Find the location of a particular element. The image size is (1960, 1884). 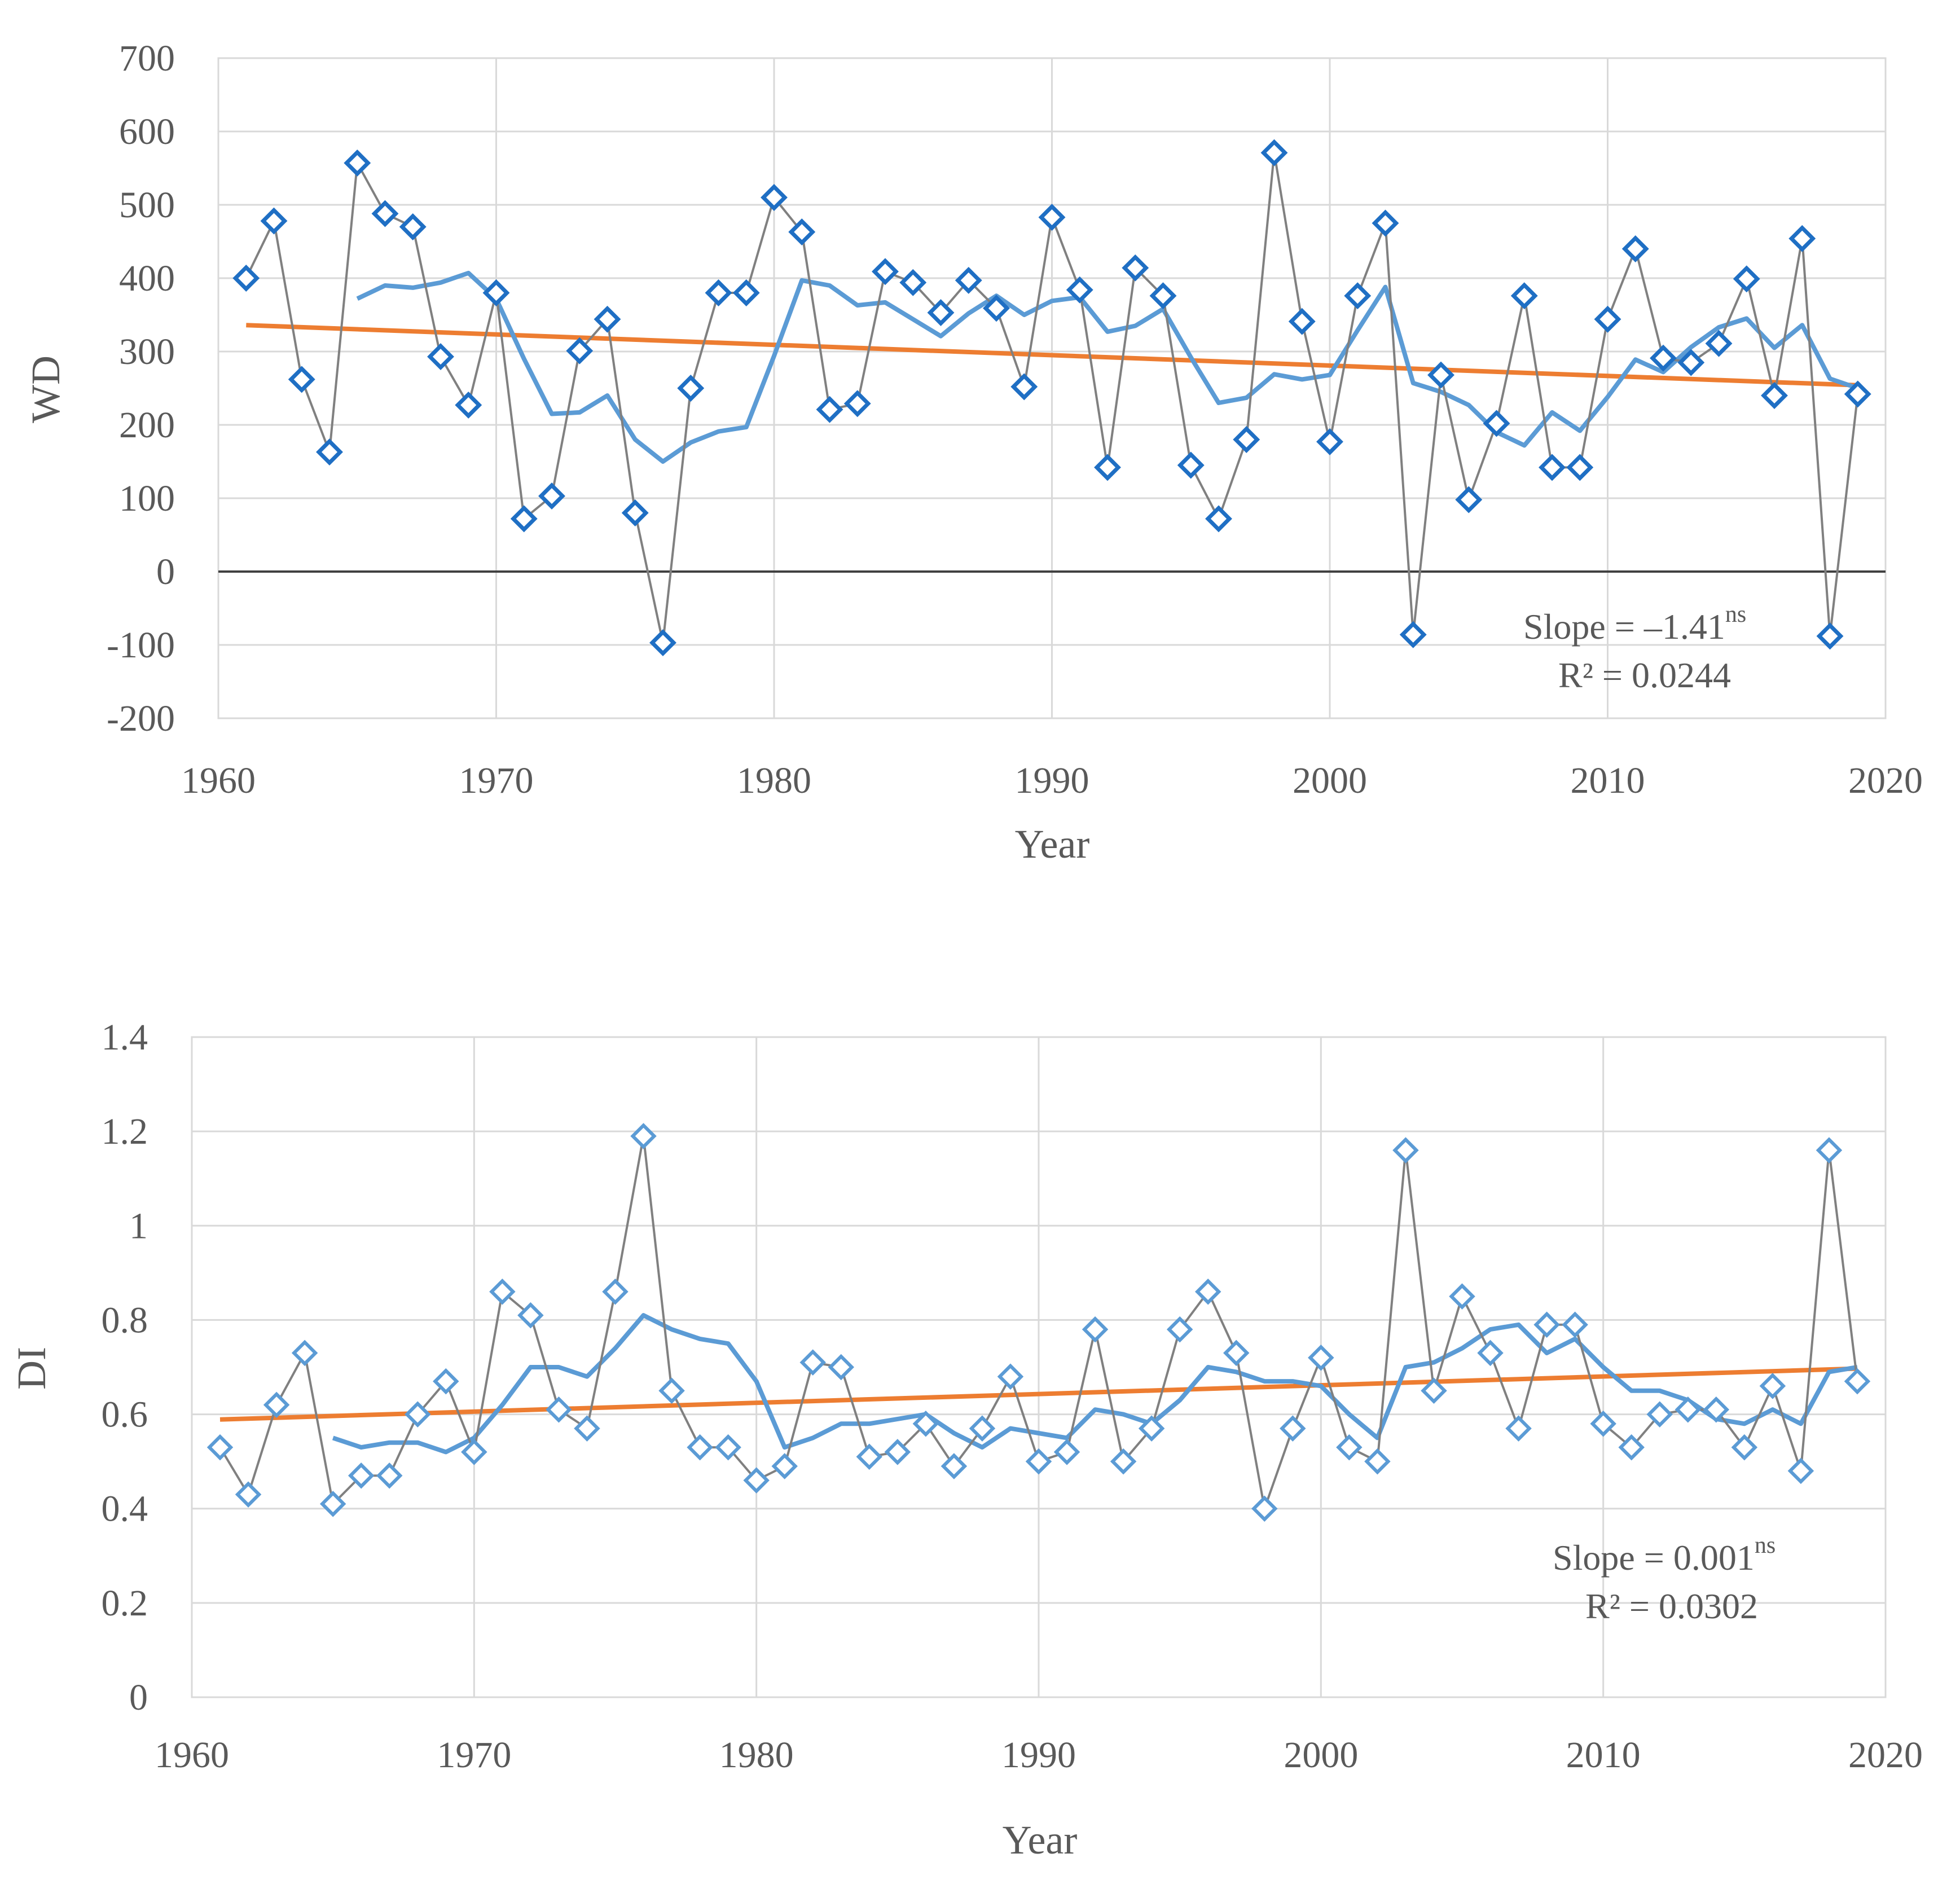

di-y-tick-label: 0.8 is located at coordinates (125, 1320).